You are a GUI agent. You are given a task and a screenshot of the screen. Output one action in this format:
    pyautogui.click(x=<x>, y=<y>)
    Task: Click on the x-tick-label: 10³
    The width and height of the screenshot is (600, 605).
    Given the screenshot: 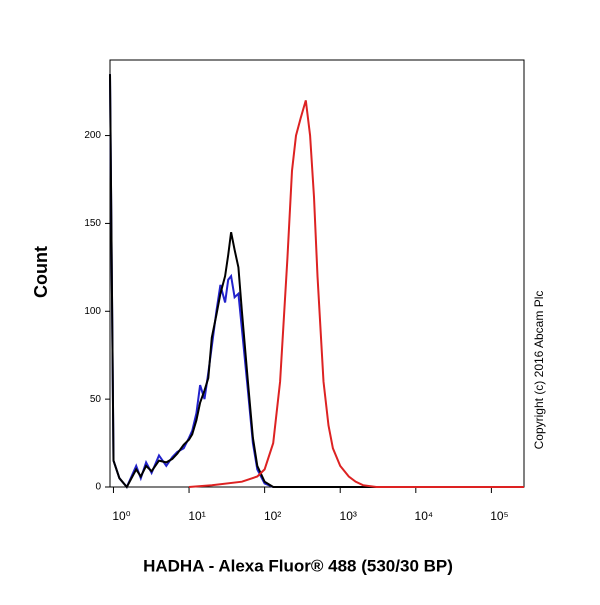 What is the action you would take?
    pyautogui.click(x=348, y=516)
    